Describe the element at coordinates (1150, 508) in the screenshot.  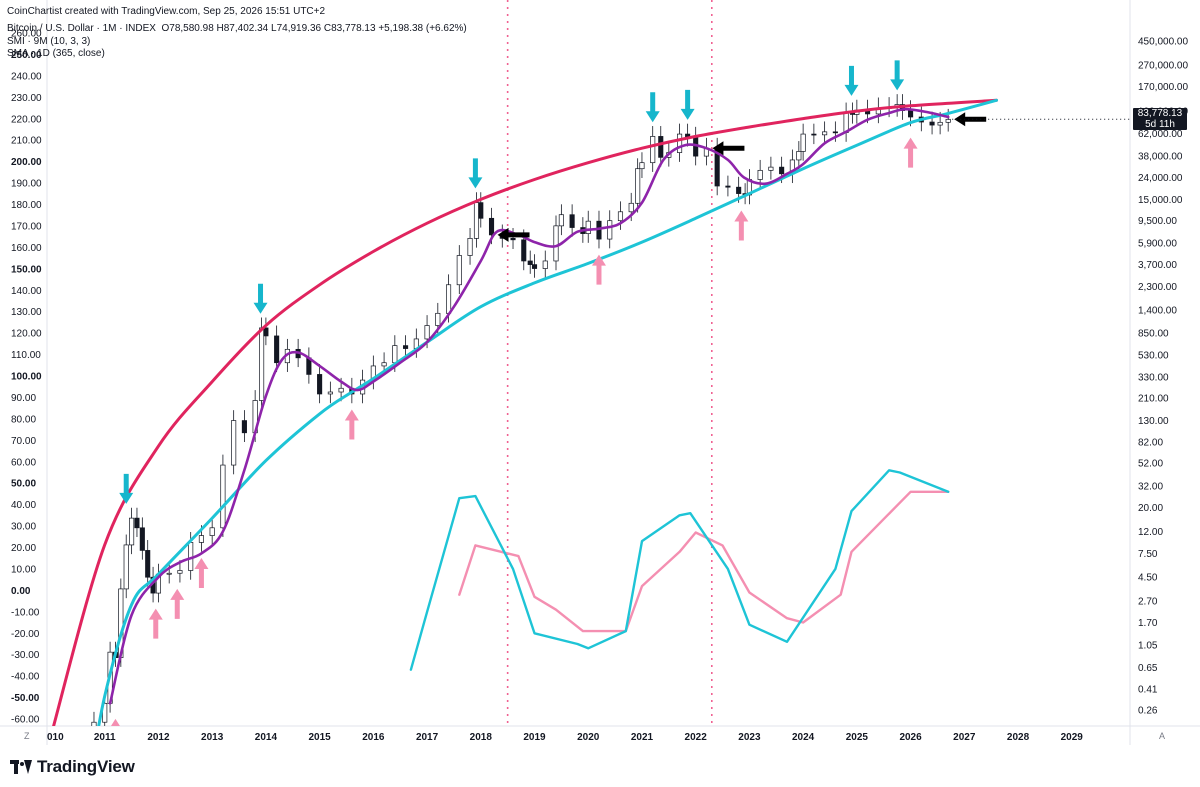
I see `right-axis-tick-label: 20.00` at that location.